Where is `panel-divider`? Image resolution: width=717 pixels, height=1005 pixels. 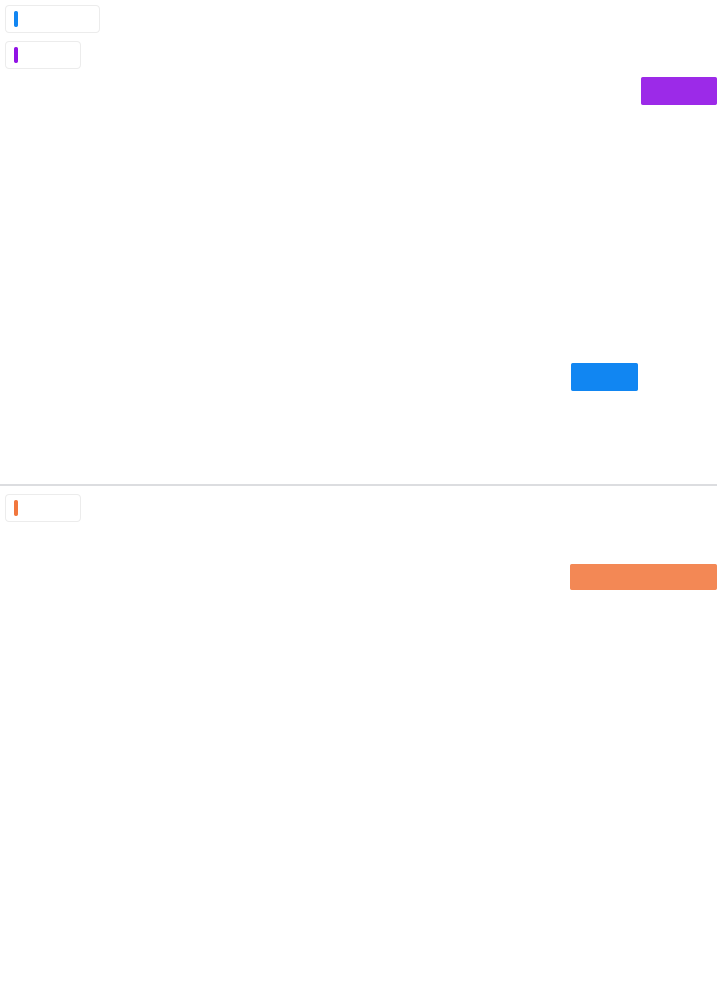 panel-divider is located at coordinates (358, 485).